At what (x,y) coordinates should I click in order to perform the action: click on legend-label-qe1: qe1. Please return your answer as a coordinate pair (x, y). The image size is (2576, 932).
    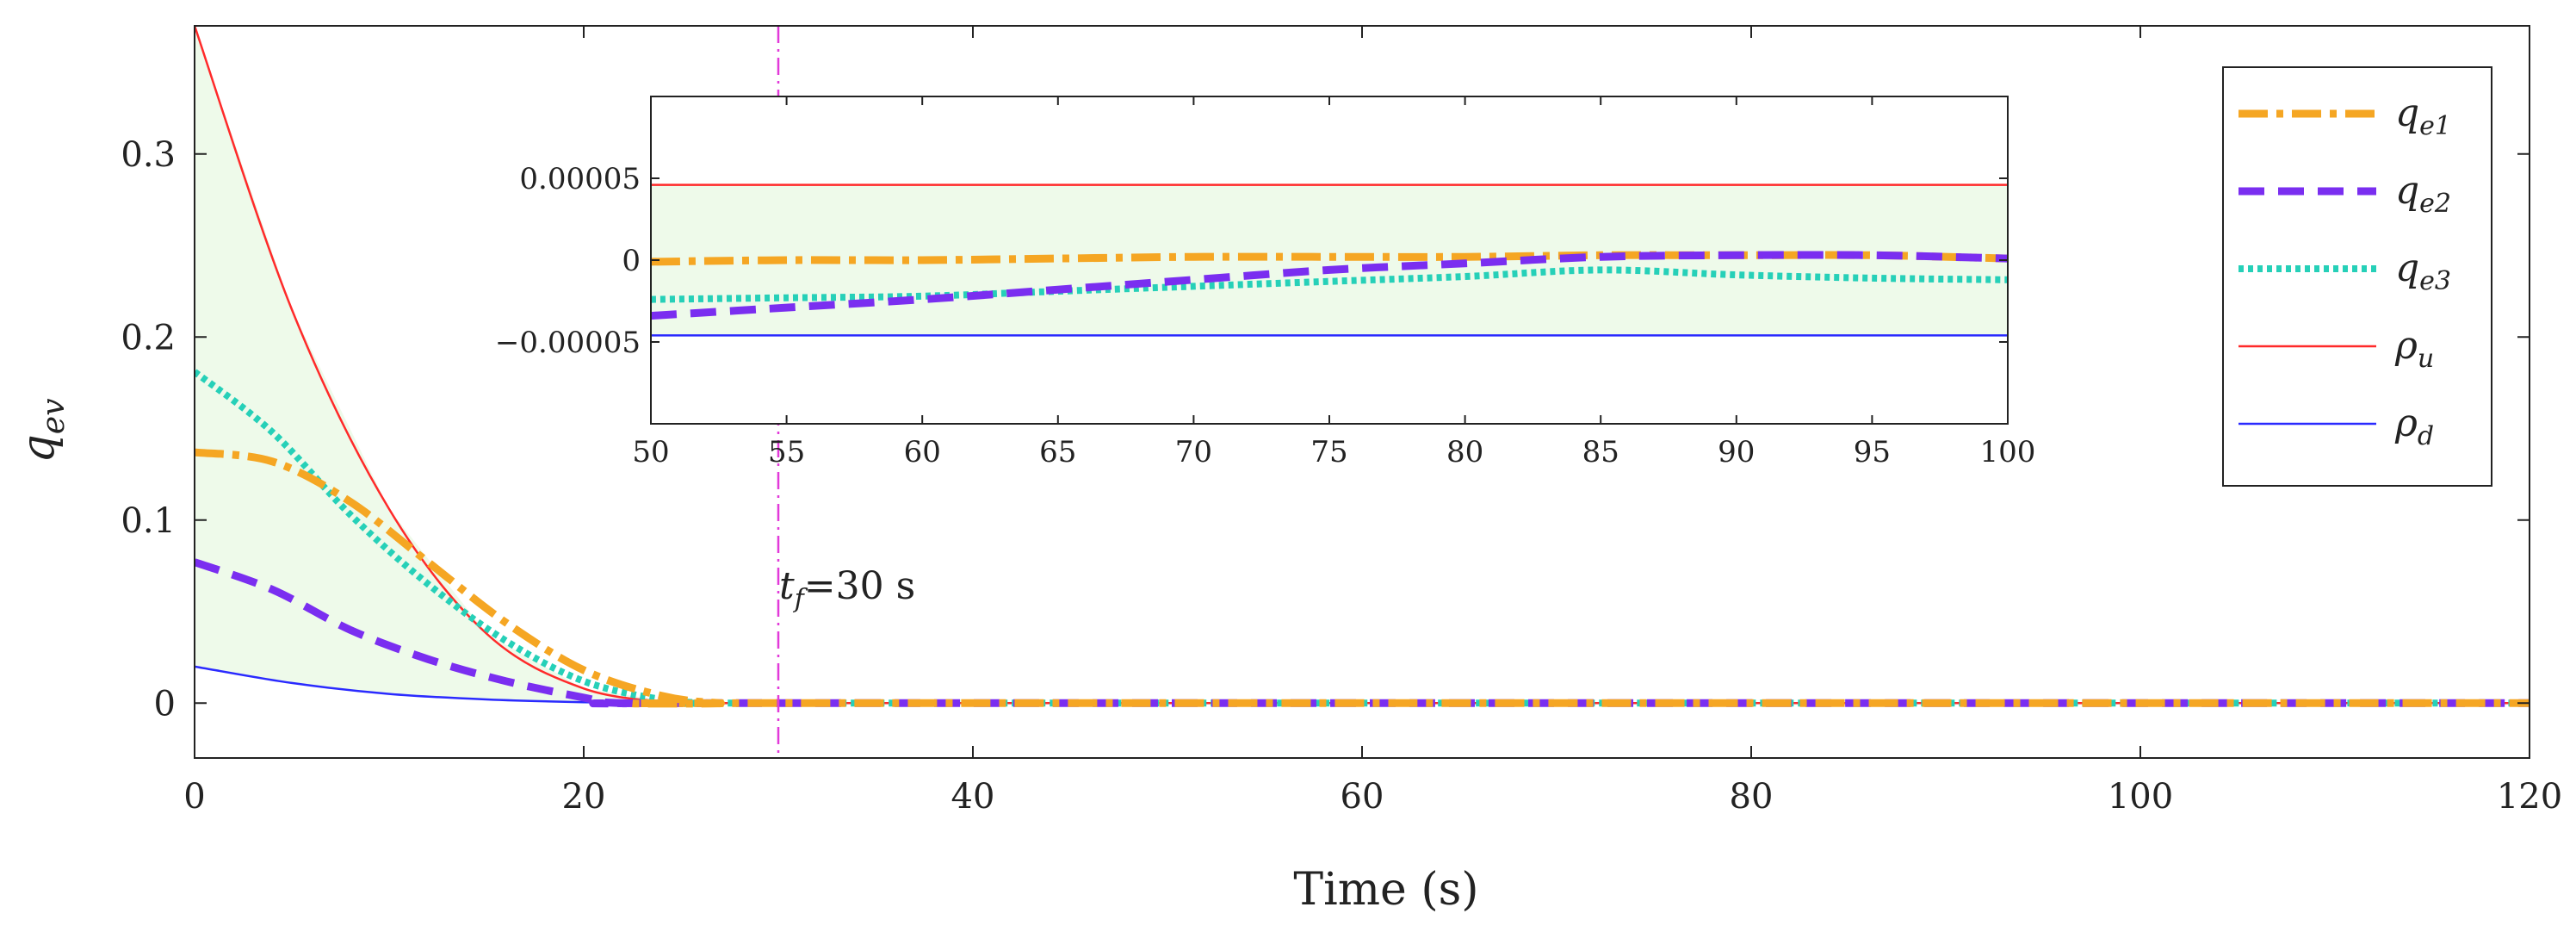
    Looking at the image, I should click on (2423, 116).